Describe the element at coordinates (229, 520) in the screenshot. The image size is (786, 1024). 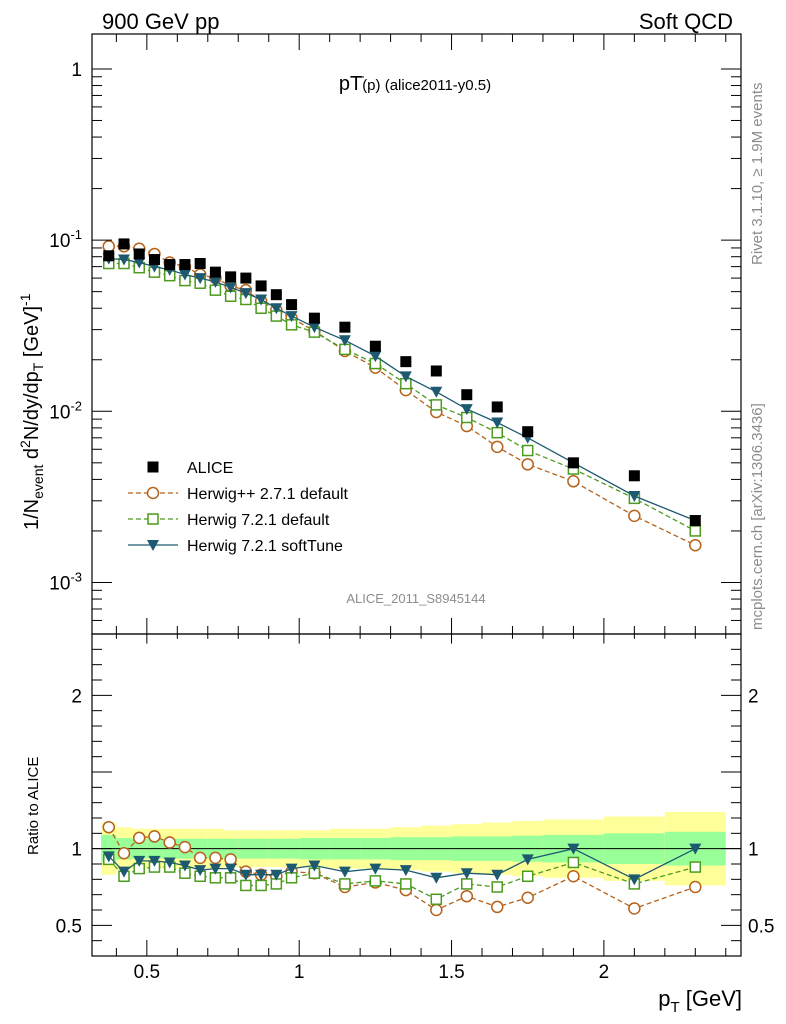
I see `legend-entry: Herwig 7.2.1 default` at that location.